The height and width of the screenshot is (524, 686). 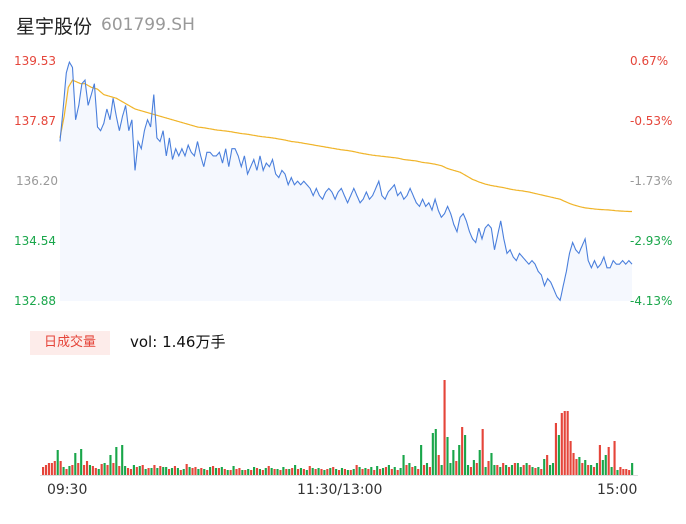 What do you see at coordinates (35, 121) in the screenshot?
I see `y-tick-price-1: 137.87` at bounding box center [35, 121].